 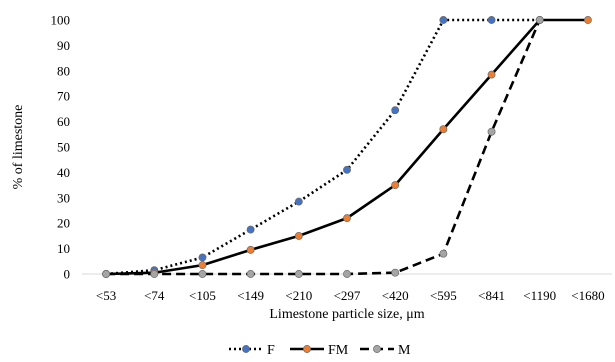 I want to click on legend-marker-m, so click(x=377, y=349).